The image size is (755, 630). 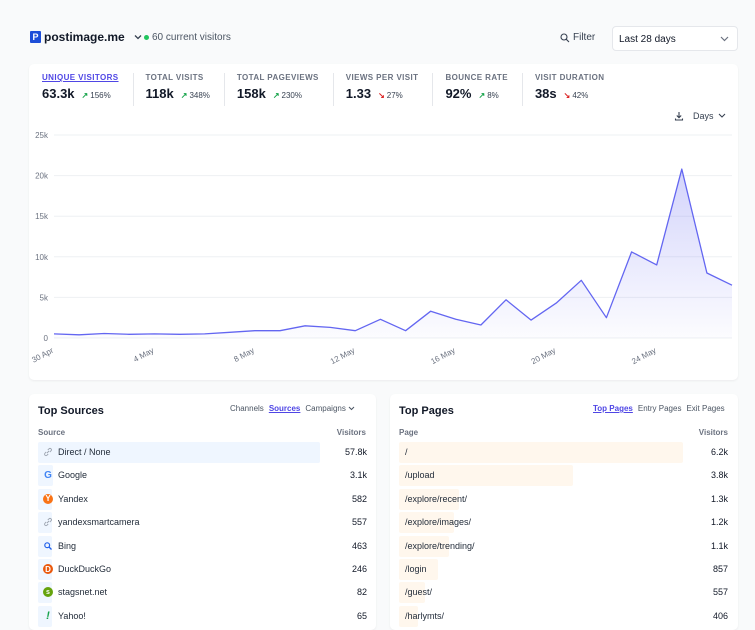 What do you see at coordinates (416, 569) in the screenshot?
I see `row-label: /login` at bounding box center [416, 569].